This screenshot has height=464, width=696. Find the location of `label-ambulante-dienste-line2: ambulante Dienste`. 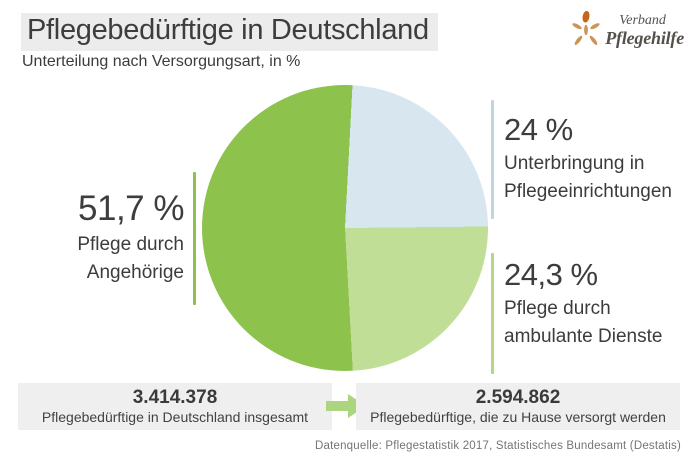

label-ambulante-dienste-line2: ambulante Dienste is located at coordinates (583, 336).